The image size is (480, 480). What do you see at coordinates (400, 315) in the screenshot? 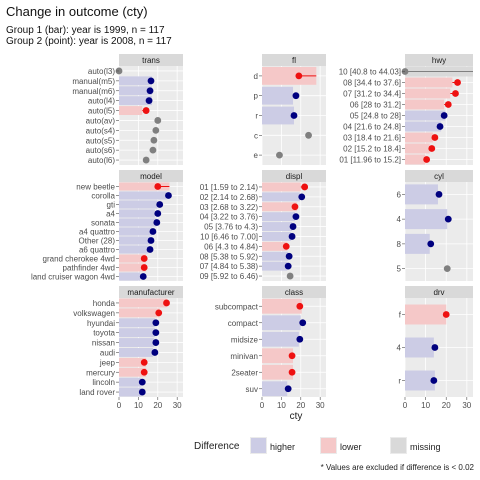
I see `category-label: f` at bounding box center [400, 315].